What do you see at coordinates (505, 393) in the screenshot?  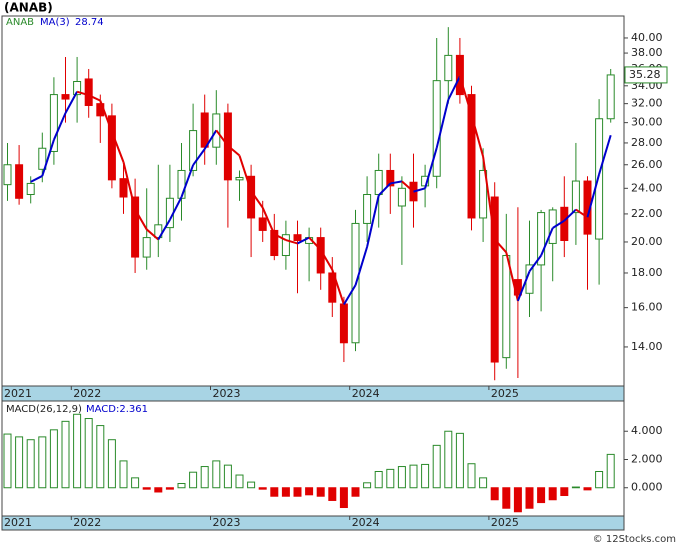 I see `x-tick-label: 2025` at bounding box center [505, 393].